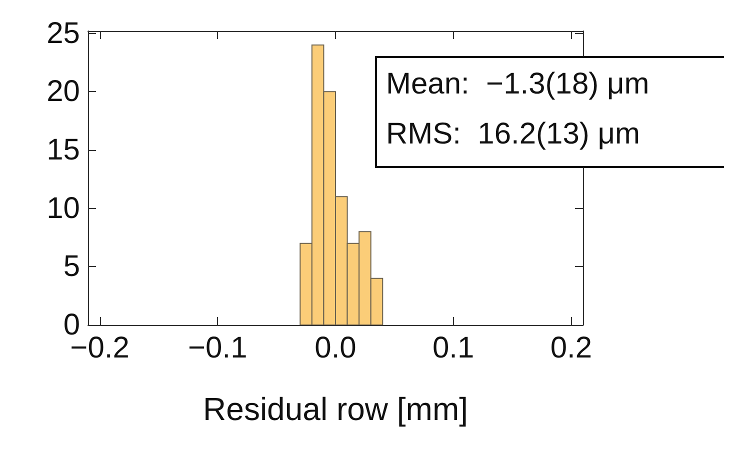  Describe the element at coordinates (513, 134) in the screenshot. I see `annotation: RMS: 16.2(13) μm` at that location.